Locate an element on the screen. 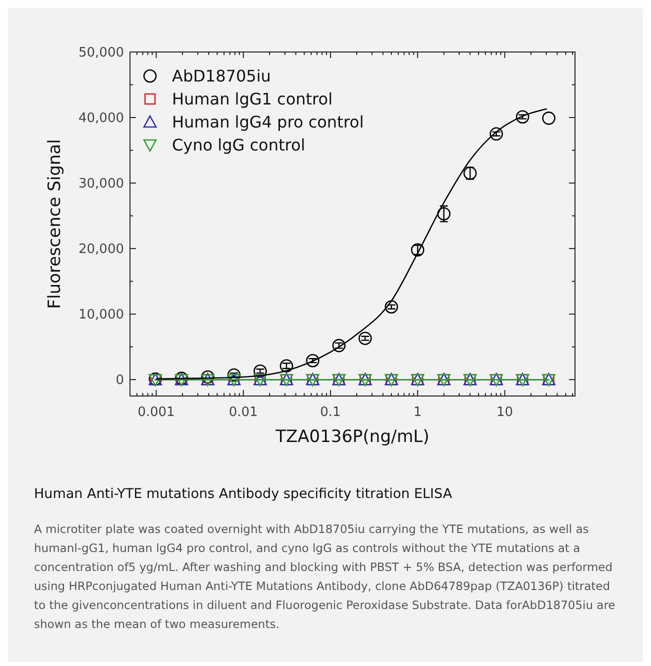  x-tick-label: 10 is located at coordinates (505, 412).